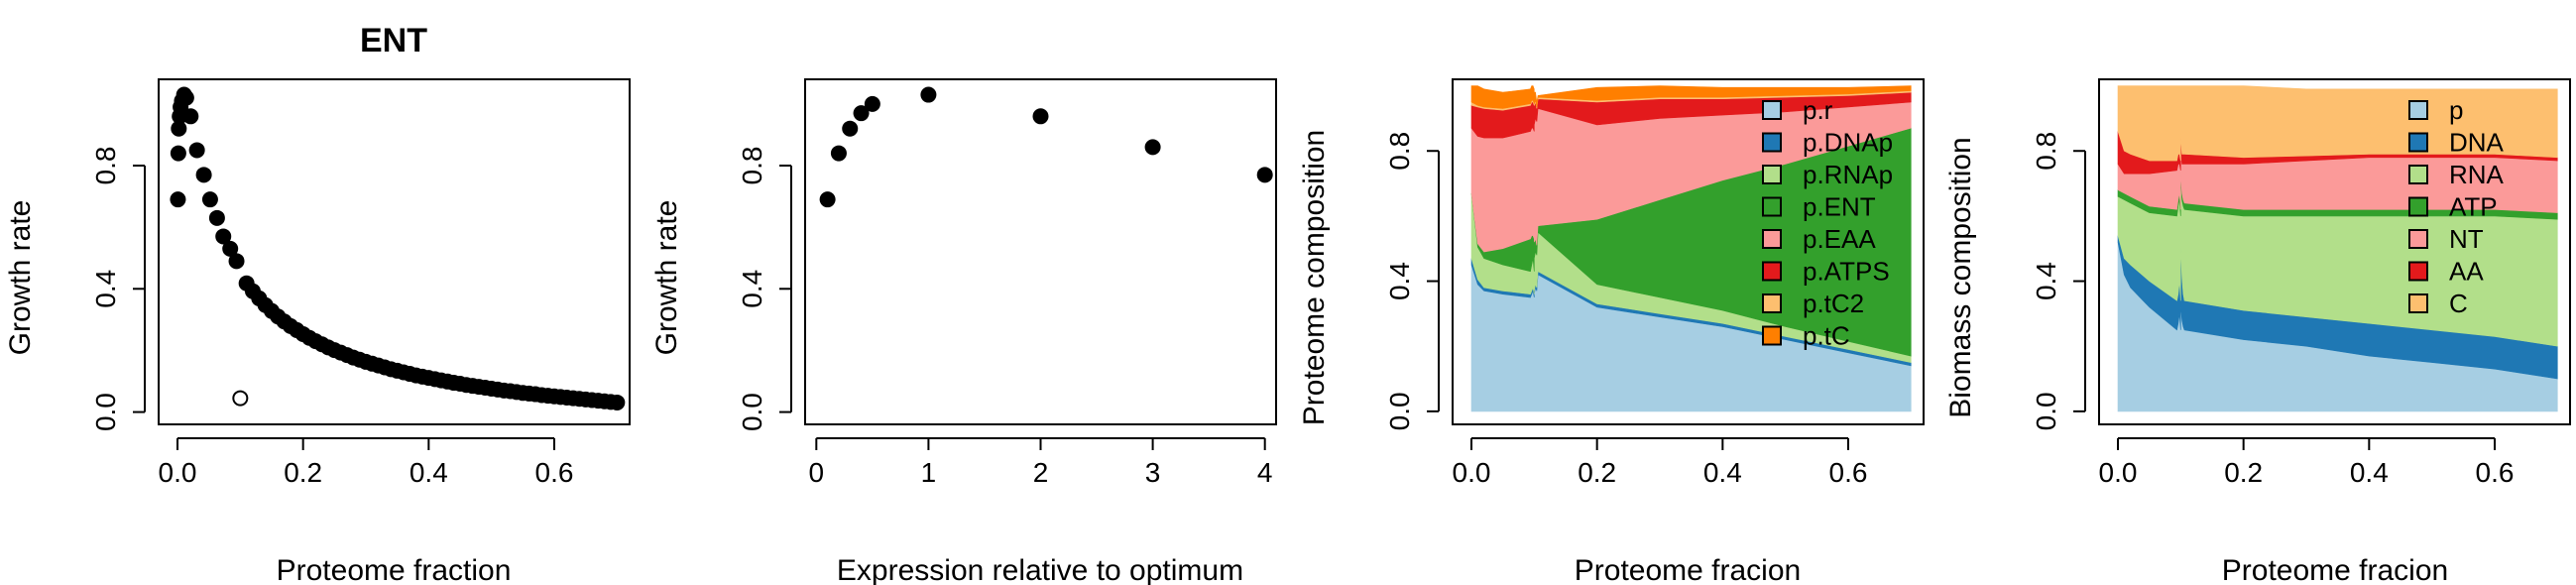 Image resolution: width=2576 pixels, height=585 pixels. I want to click on x-tick-label: 3, so click(1153, 472).